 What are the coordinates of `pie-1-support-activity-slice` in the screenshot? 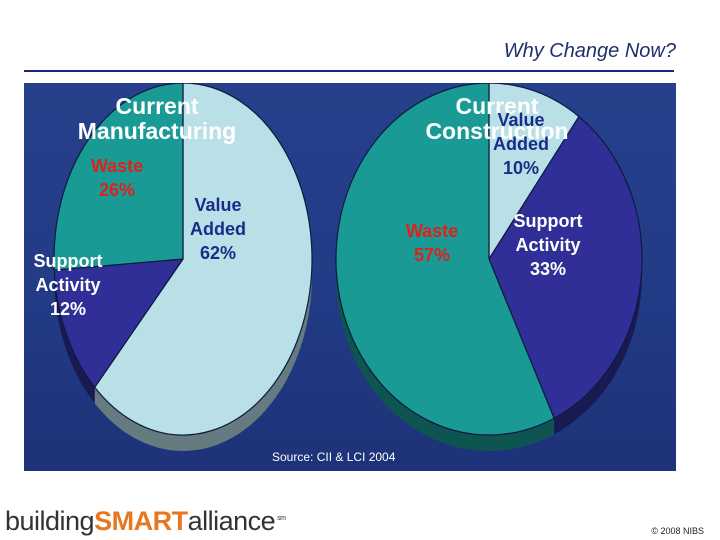 It's located at (118, 323).